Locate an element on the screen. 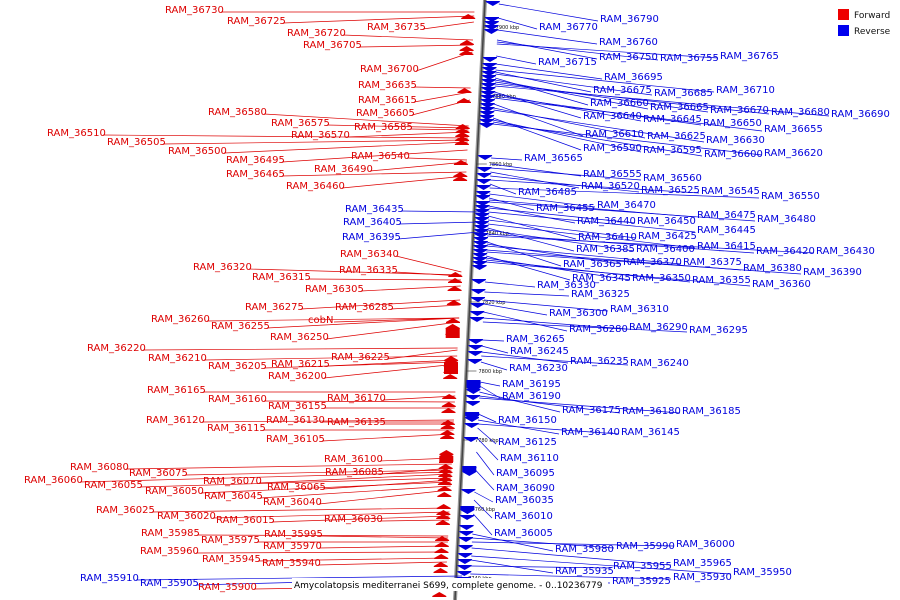  gene-label-ram-36570: RAM_36570 is located at coordinates (320, 135).